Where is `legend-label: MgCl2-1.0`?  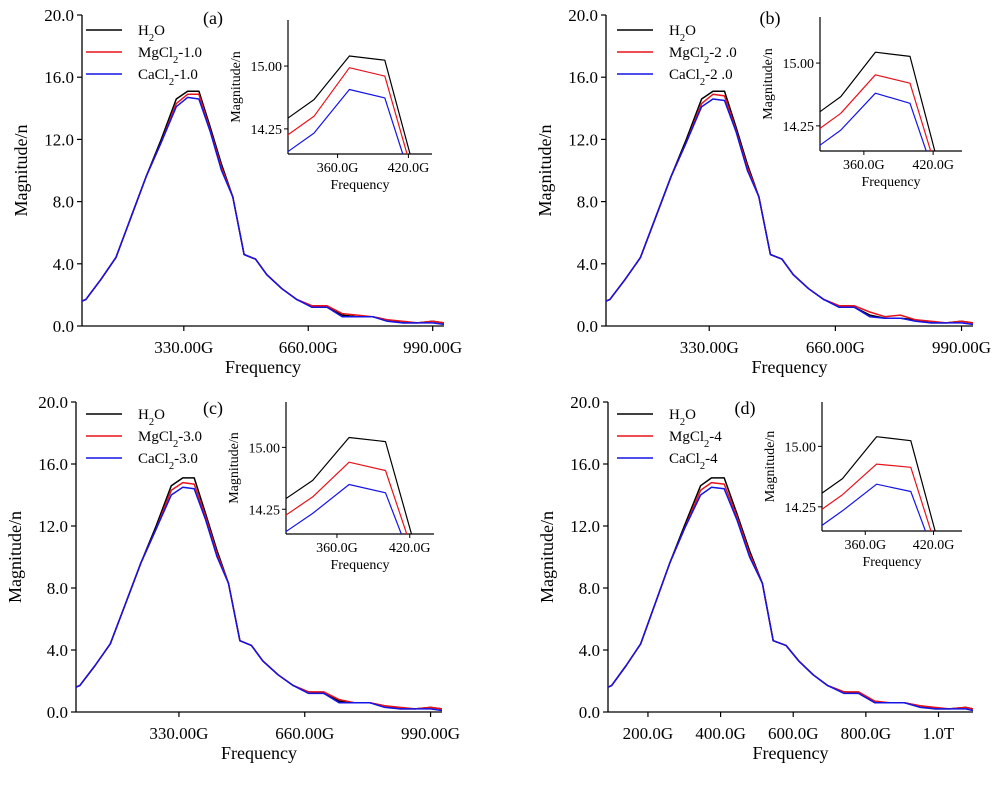 legend-label: MgCl2-1.0 is located at coordinates (170, 55).